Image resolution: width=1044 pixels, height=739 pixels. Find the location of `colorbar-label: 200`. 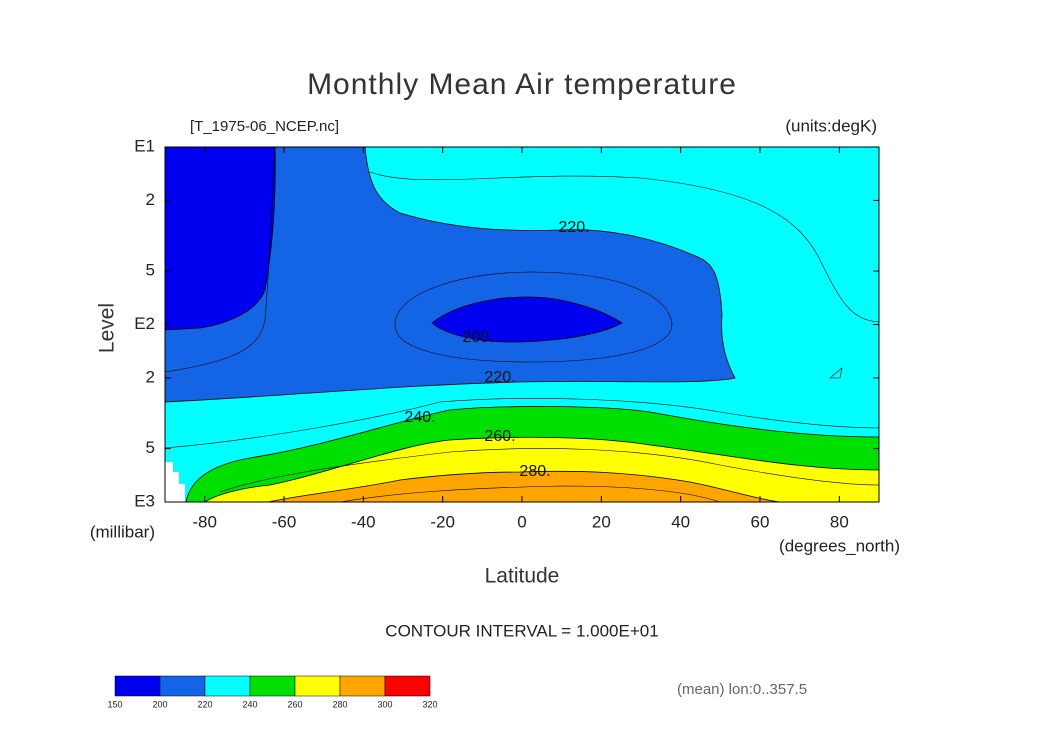

colorbar-label: 200 is located at coordinates (159, 704).